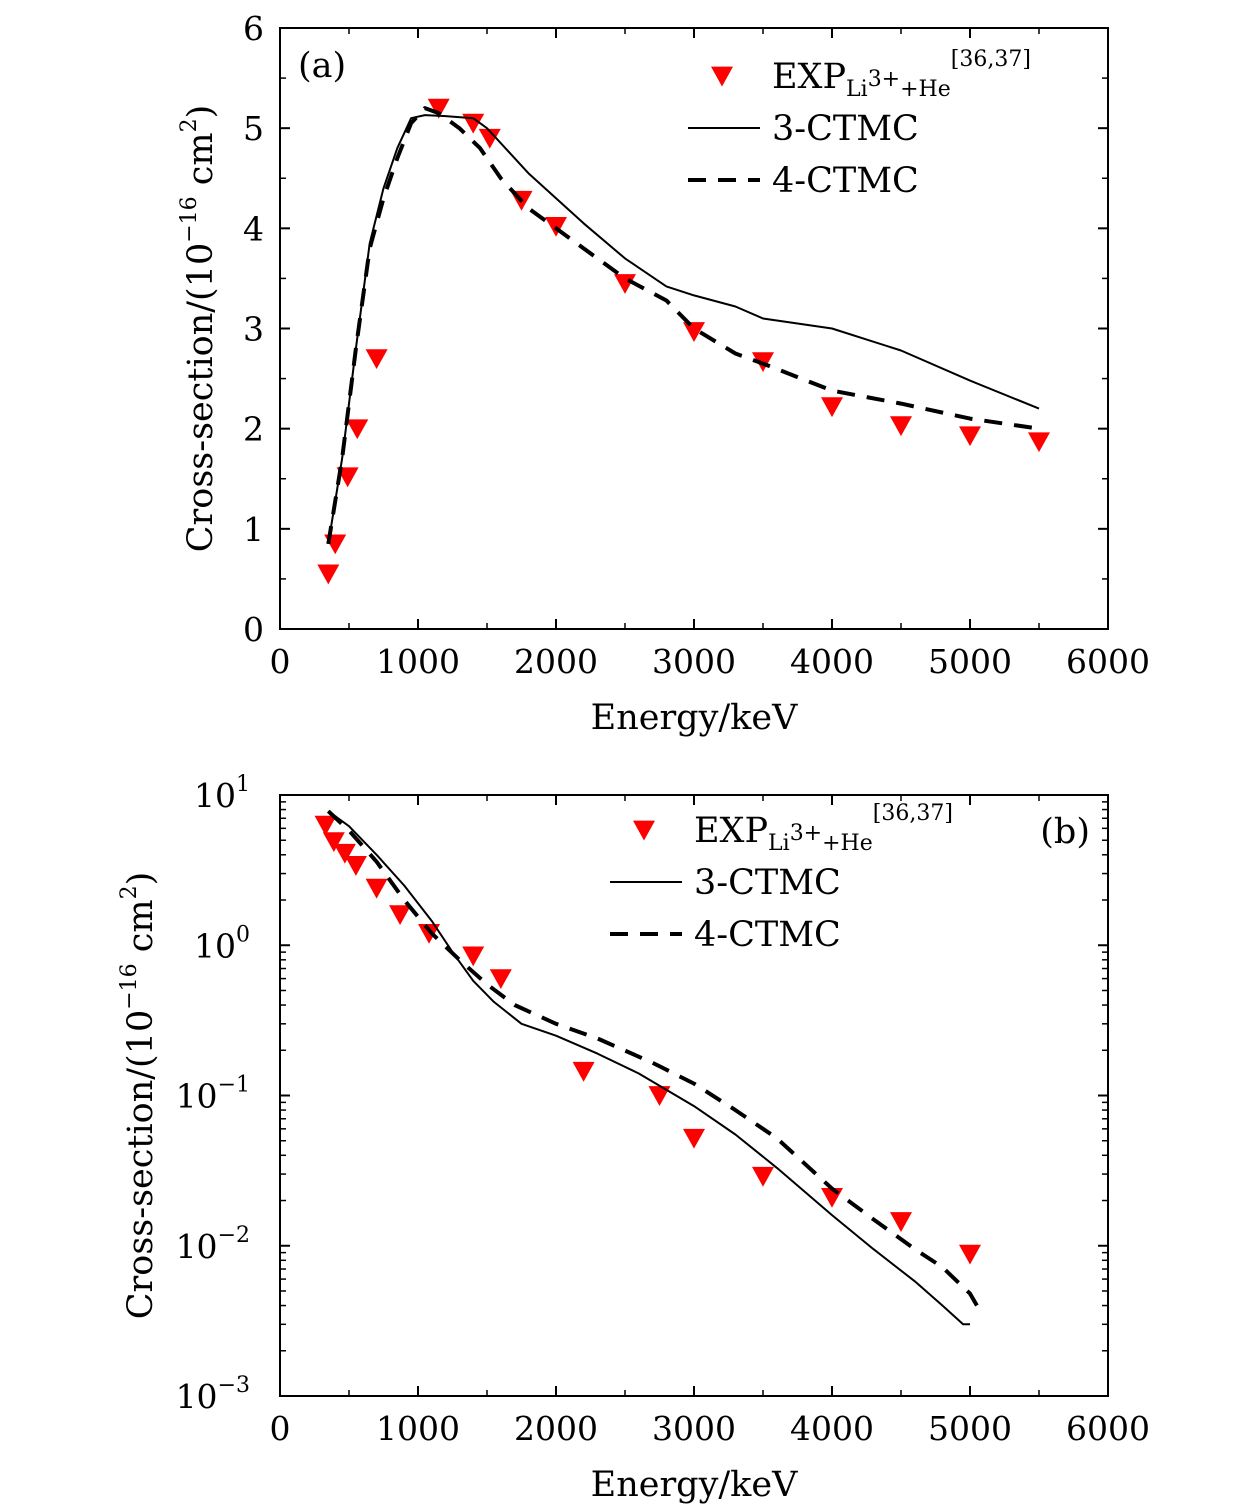 The image size is (1260, 1512). I want to click on y-tick-label: 10⁻¹, so click(213, 1094).